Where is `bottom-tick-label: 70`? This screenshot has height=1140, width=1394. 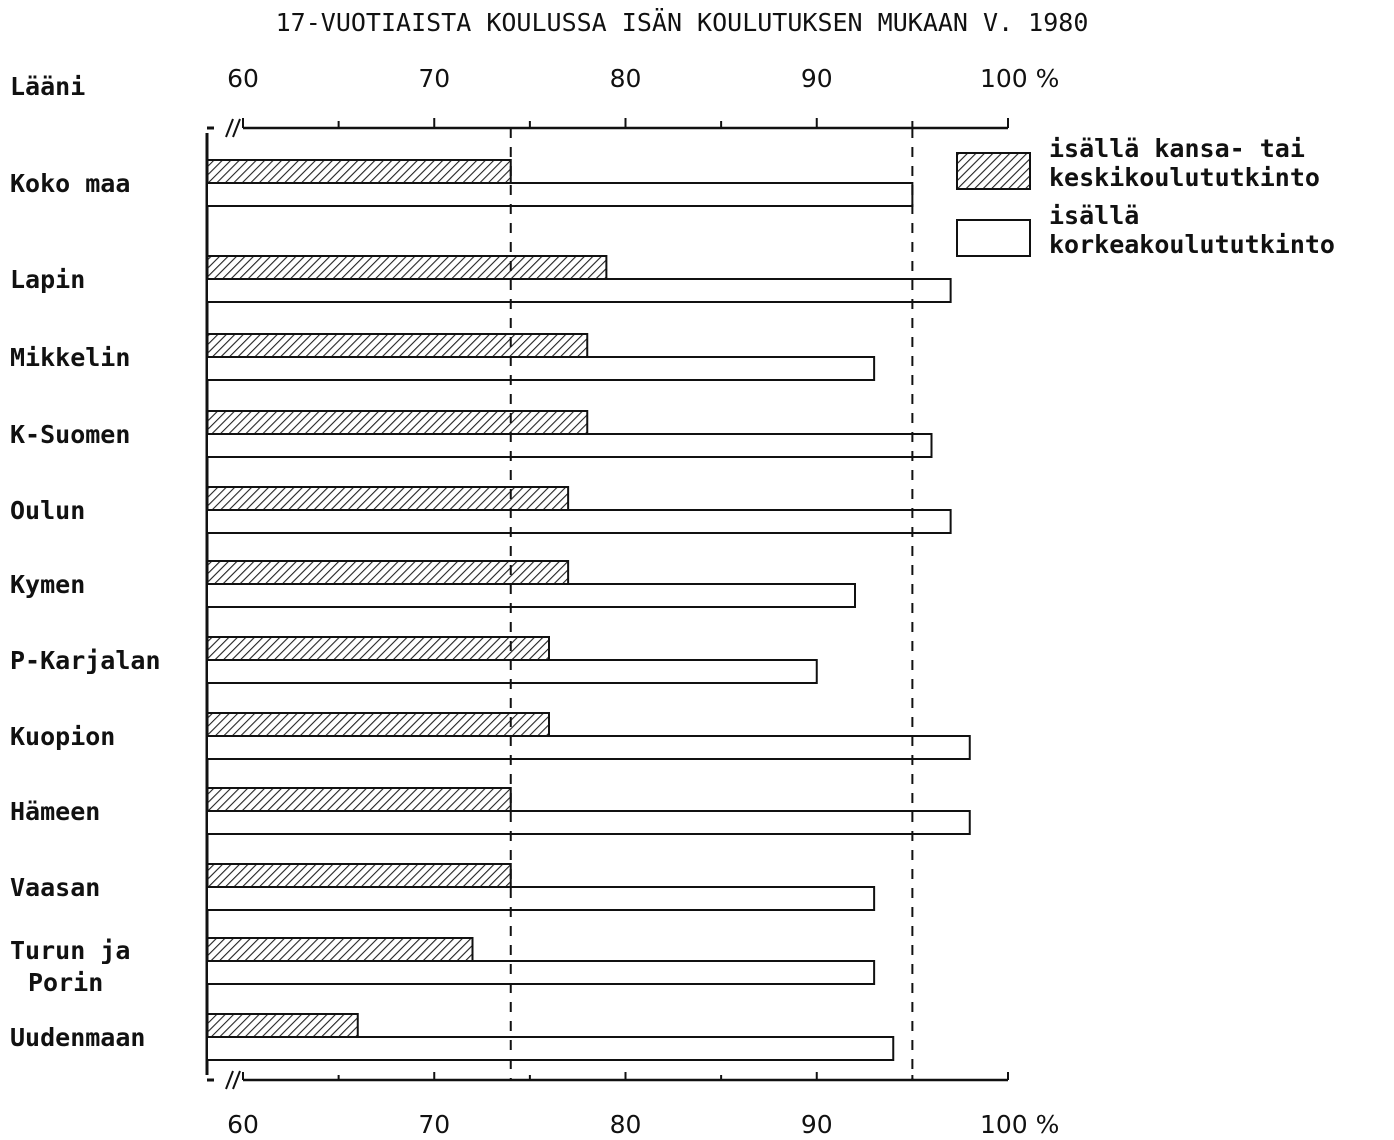
bottom-tick-label: 70 is located at coordinates (434, 1124).